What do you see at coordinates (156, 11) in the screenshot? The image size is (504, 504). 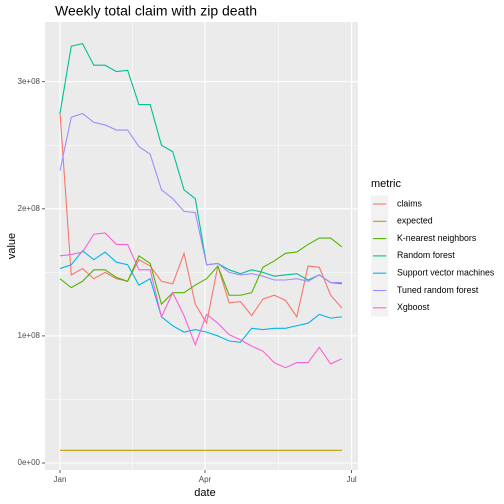 I see `chart-title: Weekly total claim with zip death` at bounding box center [156, 11].